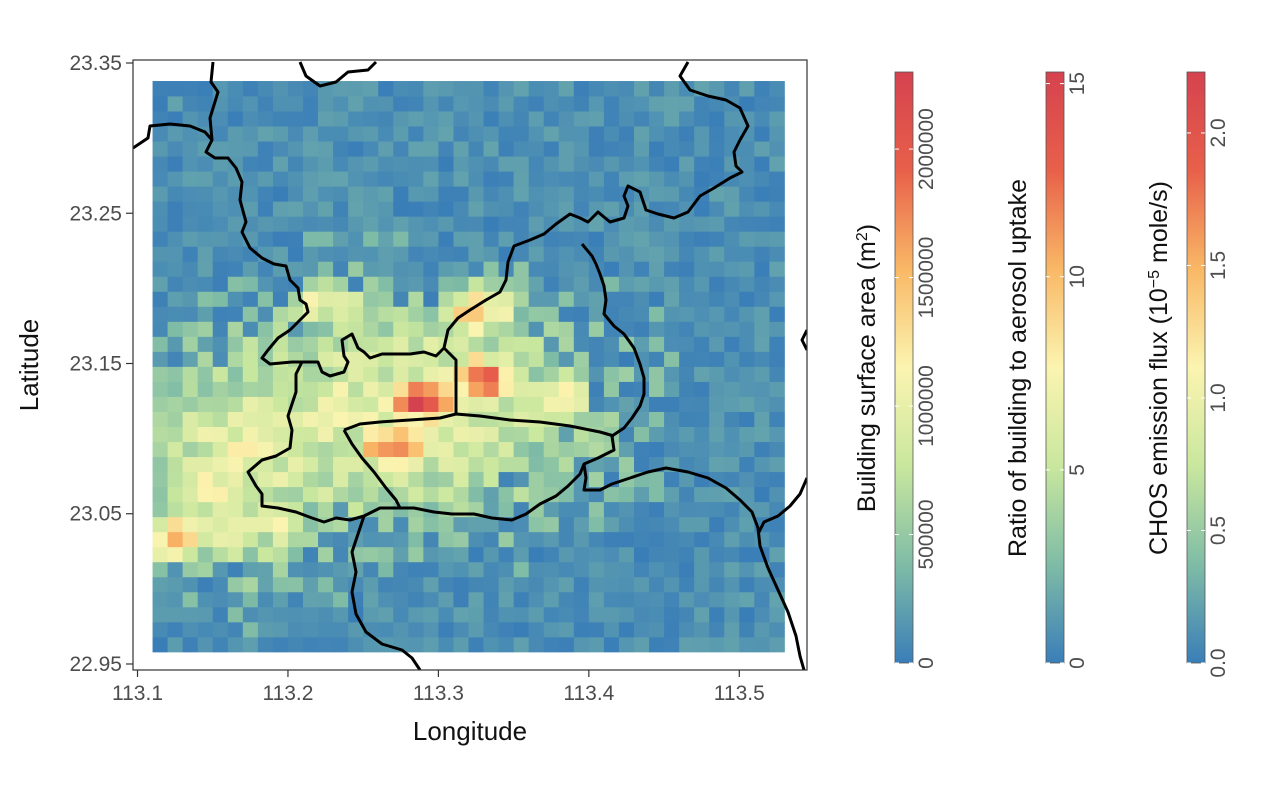  What do you see at coordinates (1196, 367) in the screenshot?
I see `colorbar-gradient` at bounding box center [1196, 367].